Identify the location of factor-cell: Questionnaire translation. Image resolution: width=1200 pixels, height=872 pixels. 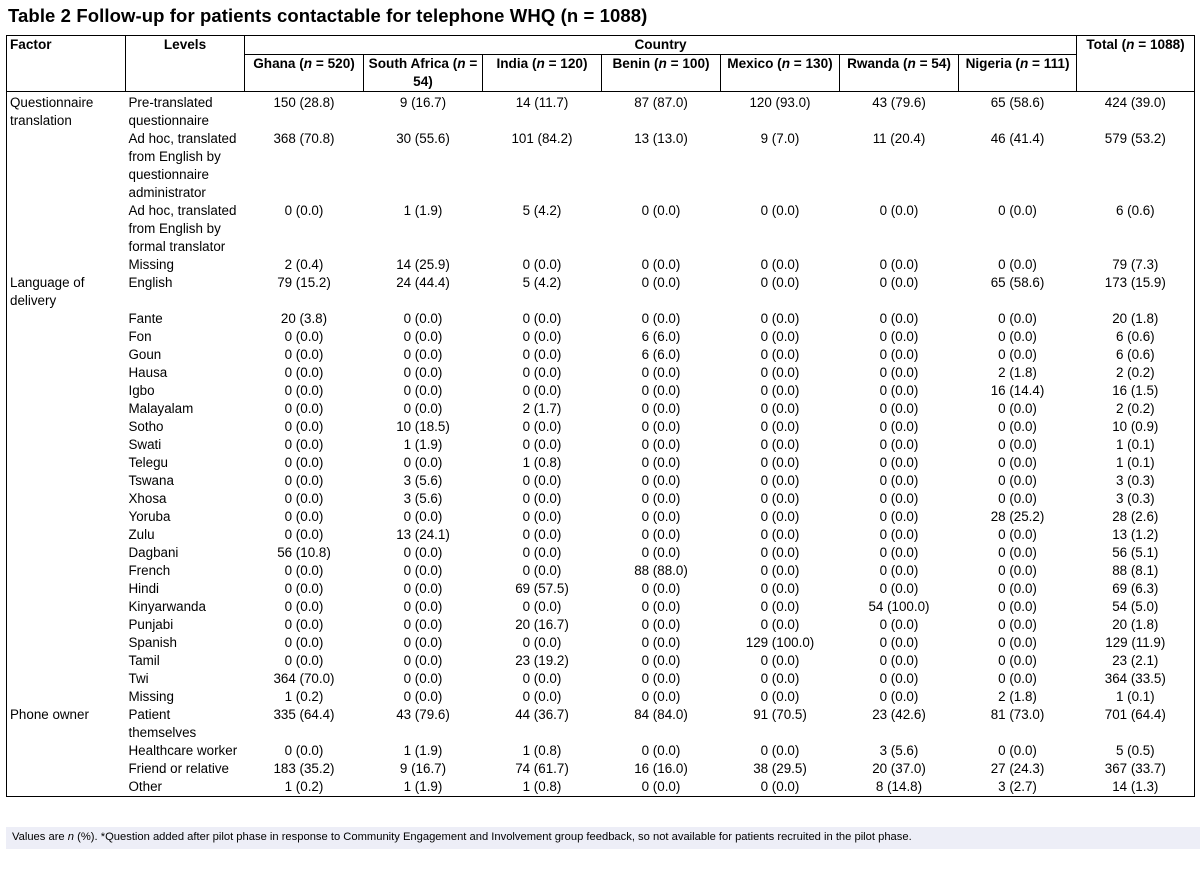
(66, 110).